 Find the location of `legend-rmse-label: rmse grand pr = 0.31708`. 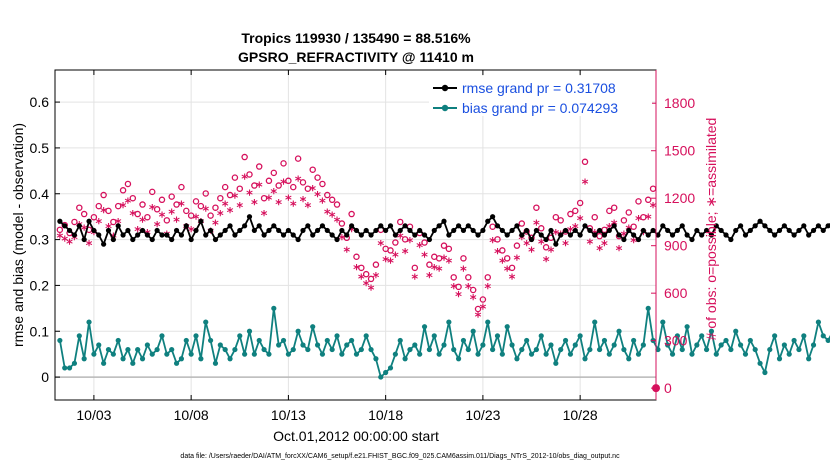

legend-rmse-label: rmse grand pr = 0.31708 is located at coordinates (539, 88).